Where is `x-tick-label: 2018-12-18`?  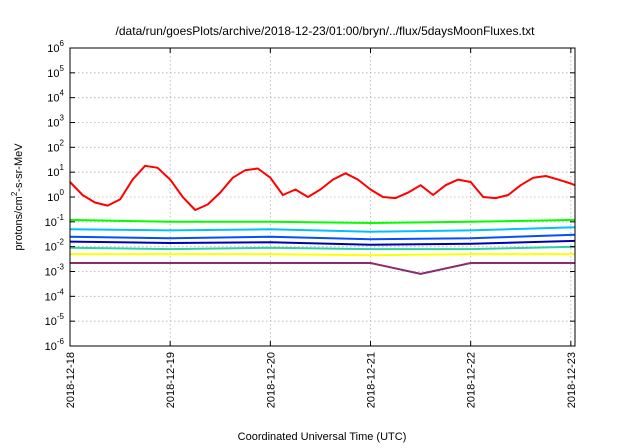 x-tick-label: 2018-12-18 is located at coordinates (71, 380).